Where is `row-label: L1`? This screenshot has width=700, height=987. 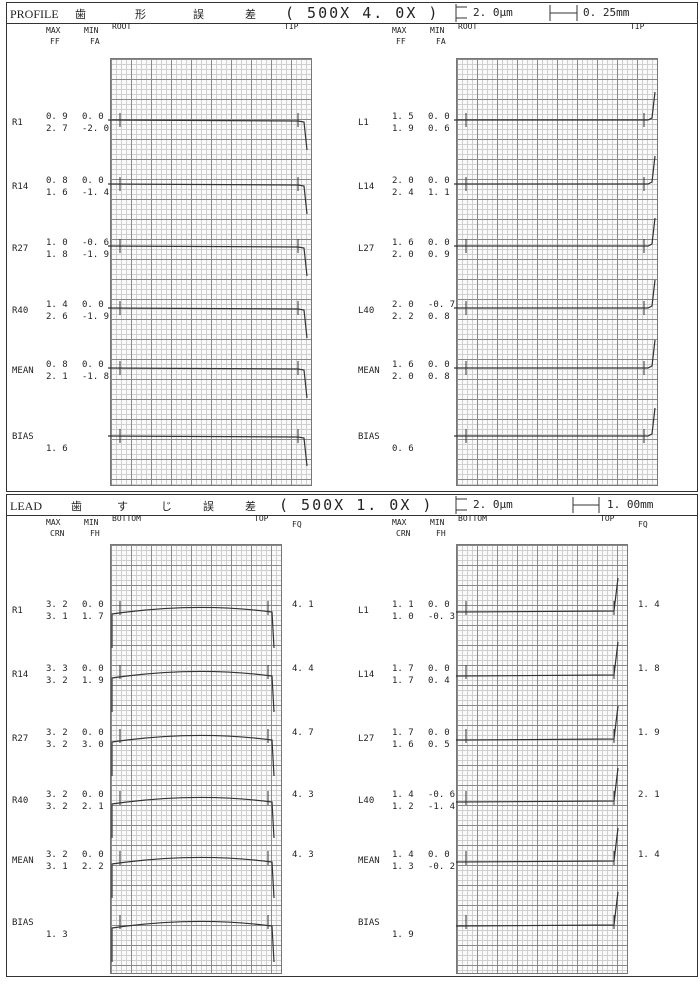 row-label: L1 is located at coordinates (363, 123).